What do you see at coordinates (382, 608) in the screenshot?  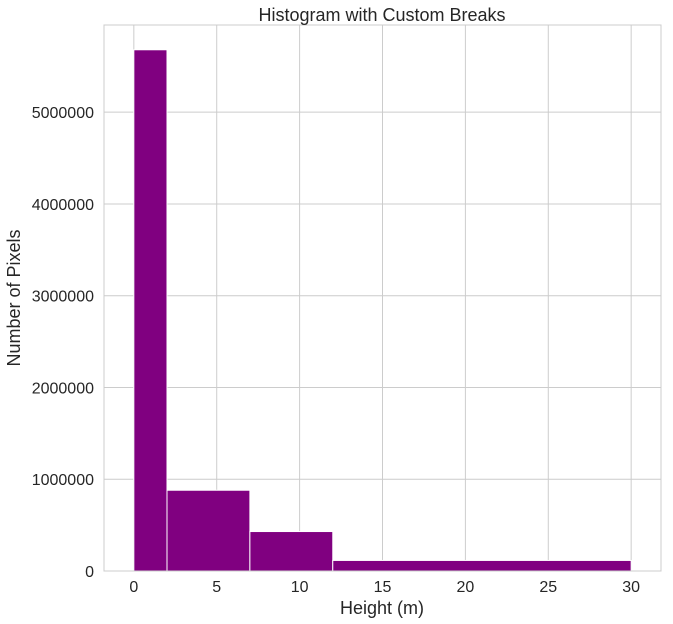 I see `x-axis-label: Height (m)` at bounding box center [382, 608].